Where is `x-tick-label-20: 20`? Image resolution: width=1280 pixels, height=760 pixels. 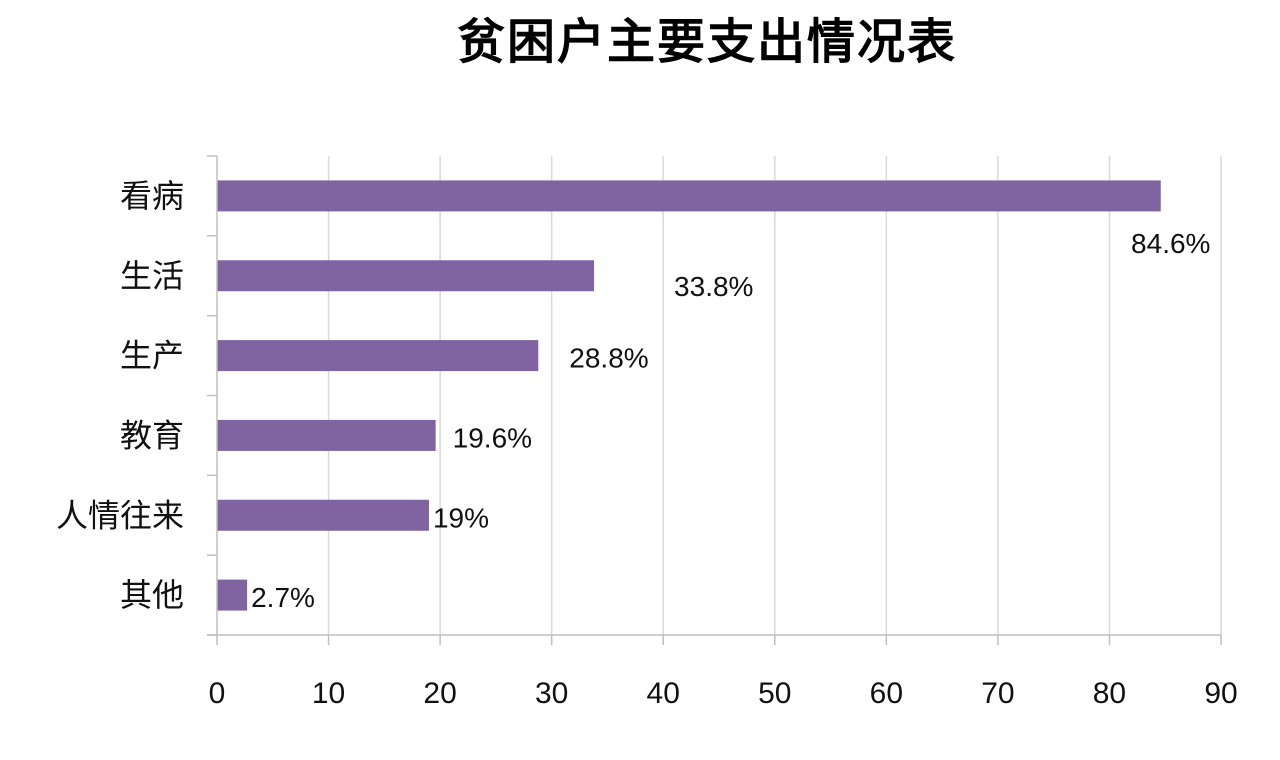
x-tick-label-20: 20 is located at coordinates (439, 693).